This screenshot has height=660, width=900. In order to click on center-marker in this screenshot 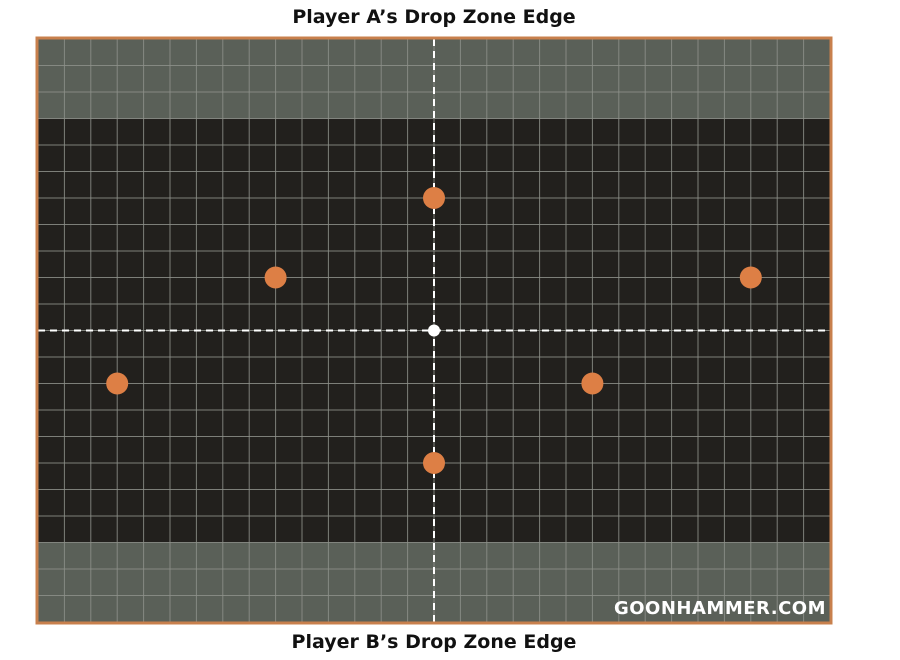, I will do `click(434, 330)`.